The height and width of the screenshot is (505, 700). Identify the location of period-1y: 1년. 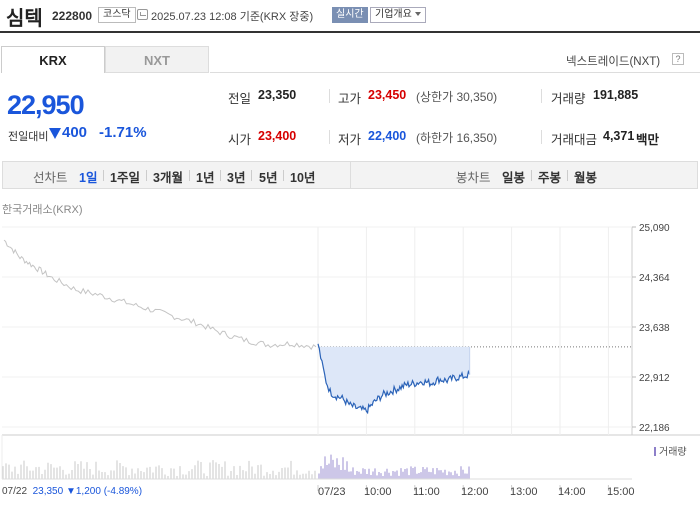
(205, 178).